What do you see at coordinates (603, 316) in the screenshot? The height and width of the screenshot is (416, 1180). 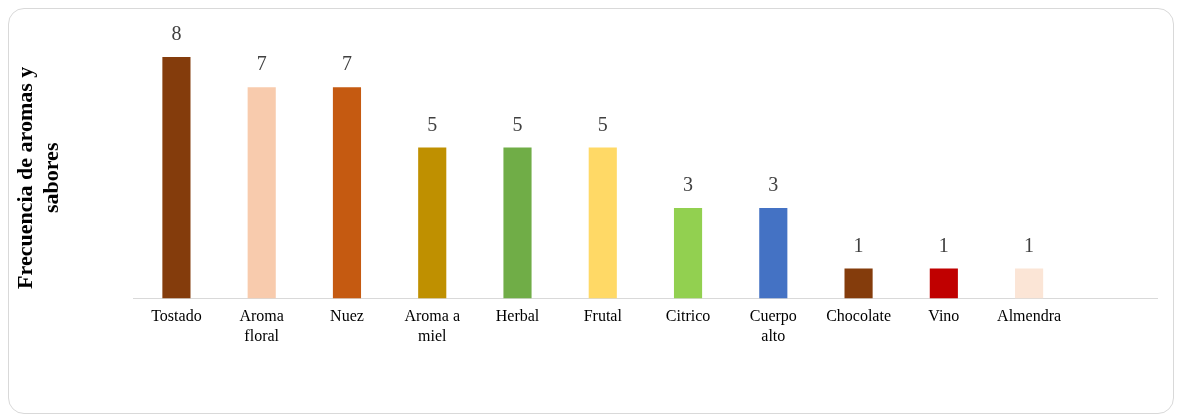 I see `x-tick-label: Frutal` at bounding box center [603, 316].